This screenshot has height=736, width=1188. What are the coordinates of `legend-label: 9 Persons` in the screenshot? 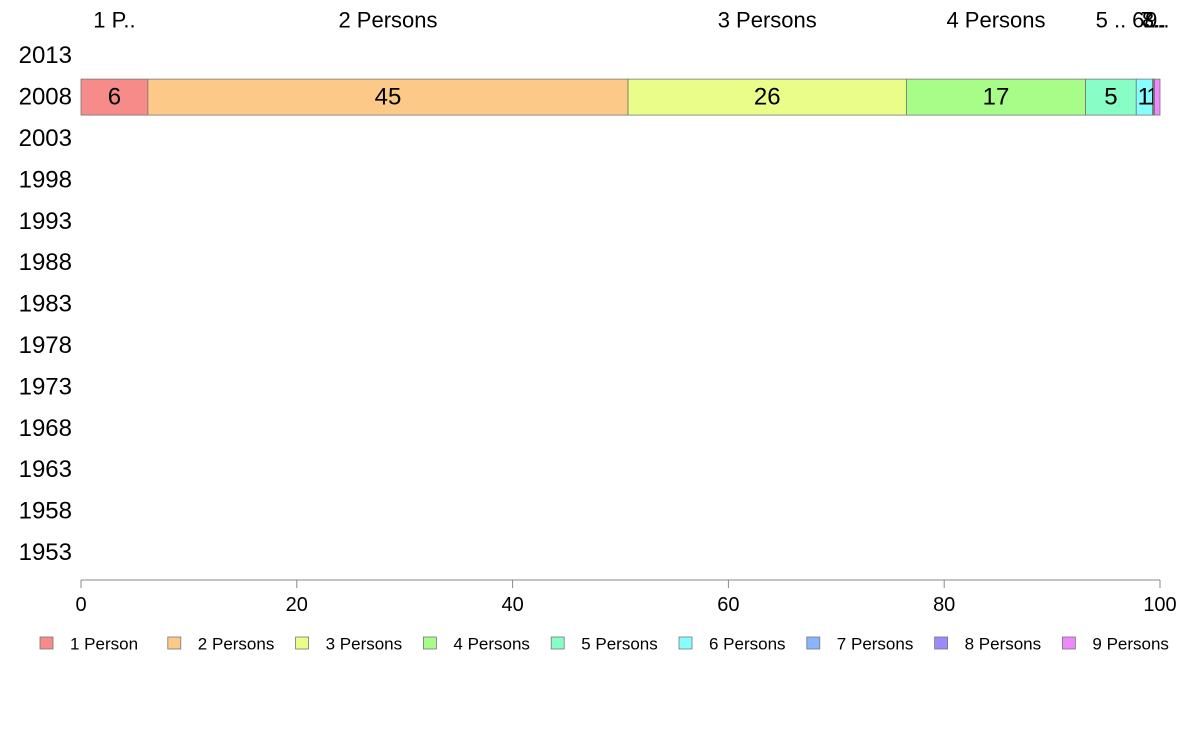 It's located at (1130, 644).